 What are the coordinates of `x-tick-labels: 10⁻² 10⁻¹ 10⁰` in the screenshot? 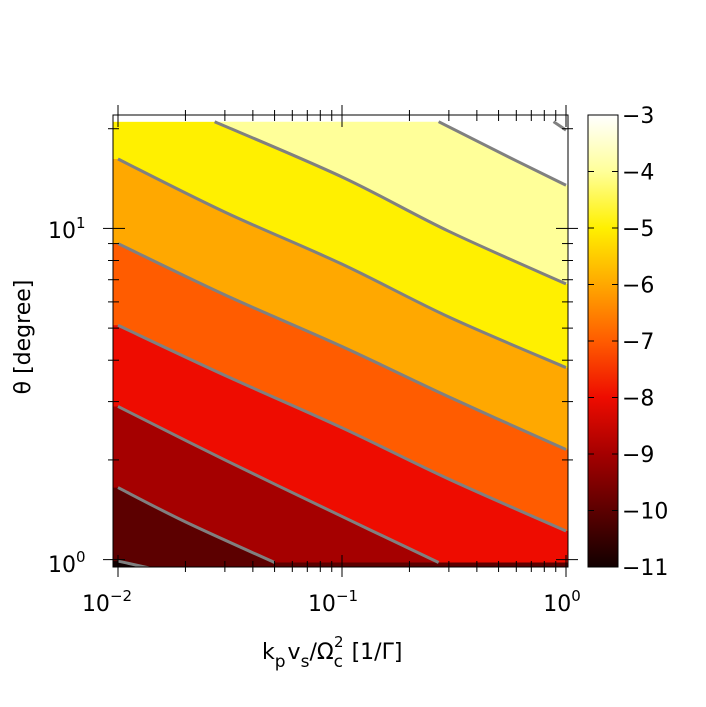 It's located at (331, 602).